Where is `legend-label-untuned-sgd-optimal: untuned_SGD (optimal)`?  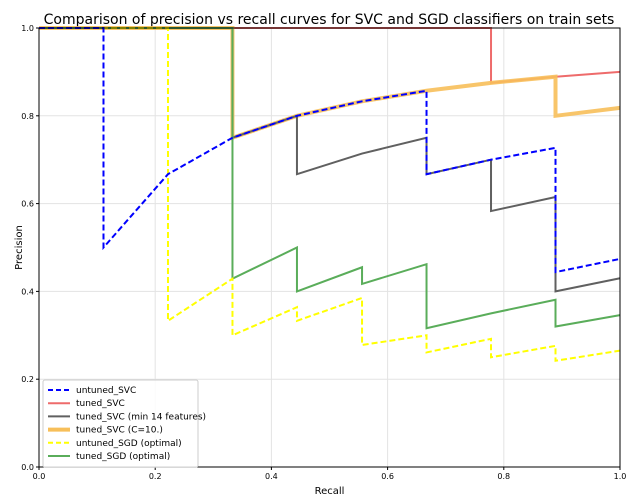
legend-label-untuned-sgd-optimal: untuned_SGD (optimal) is located at coordinates (129, 444).